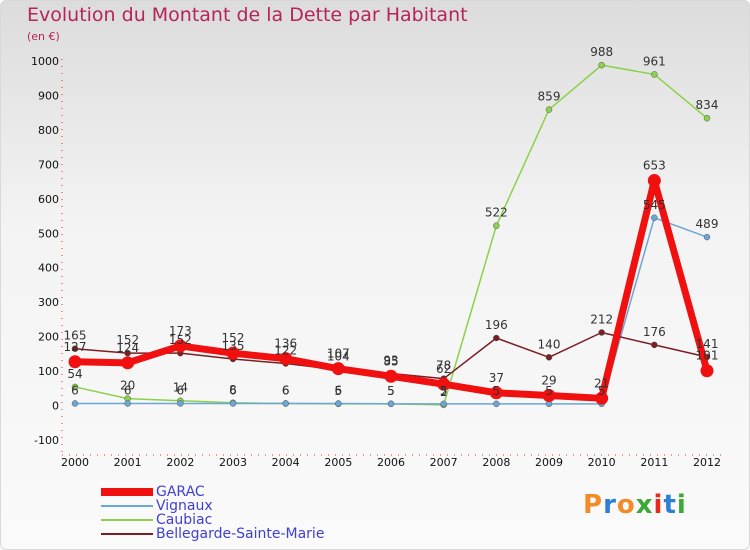  Describe the element at coordinates (391, 462) in the screenshot. I see `x-tick-label: 2006` at that location.